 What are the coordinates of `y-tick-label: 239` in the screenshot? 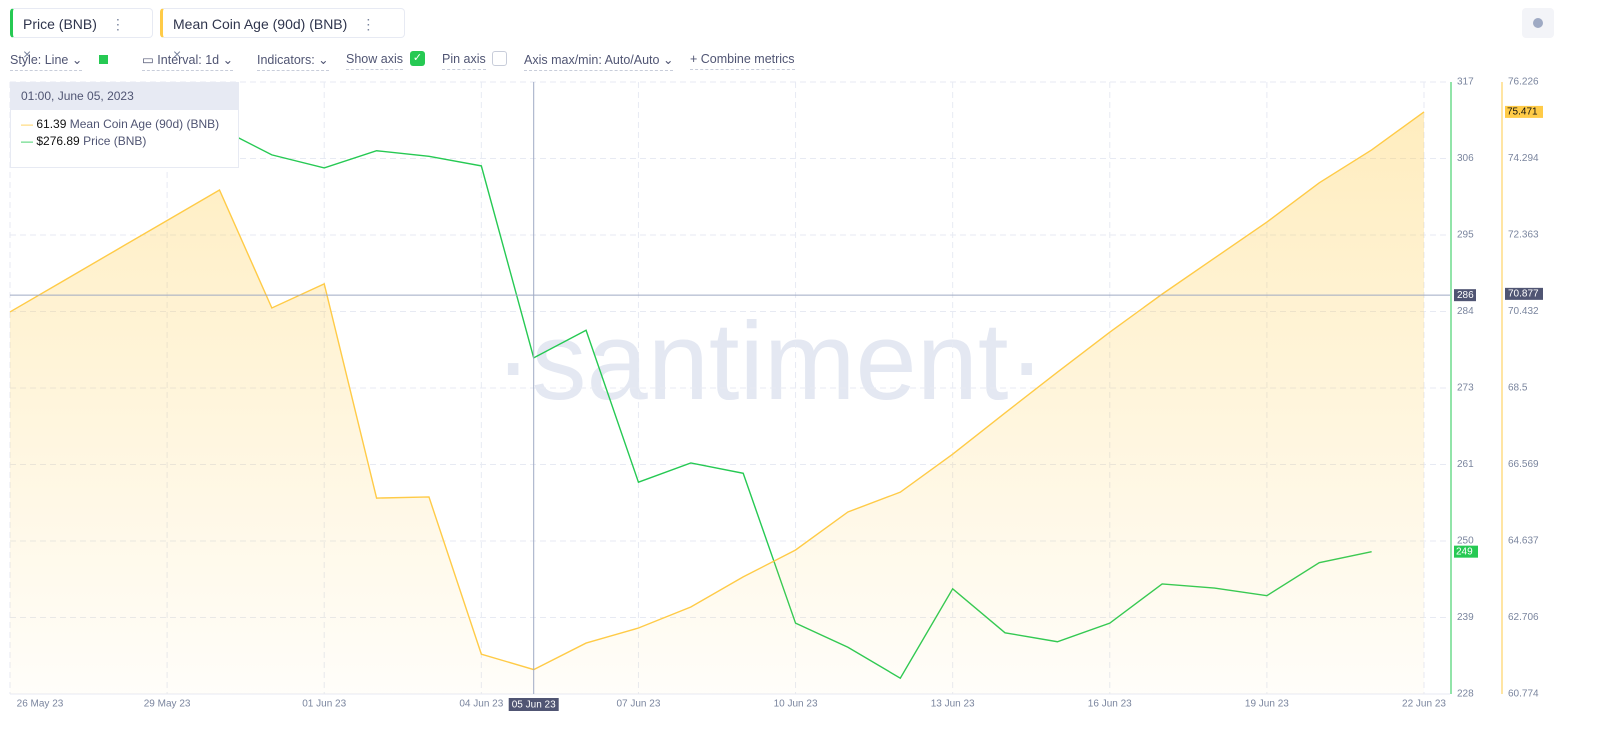 It's located at (1465, 617).